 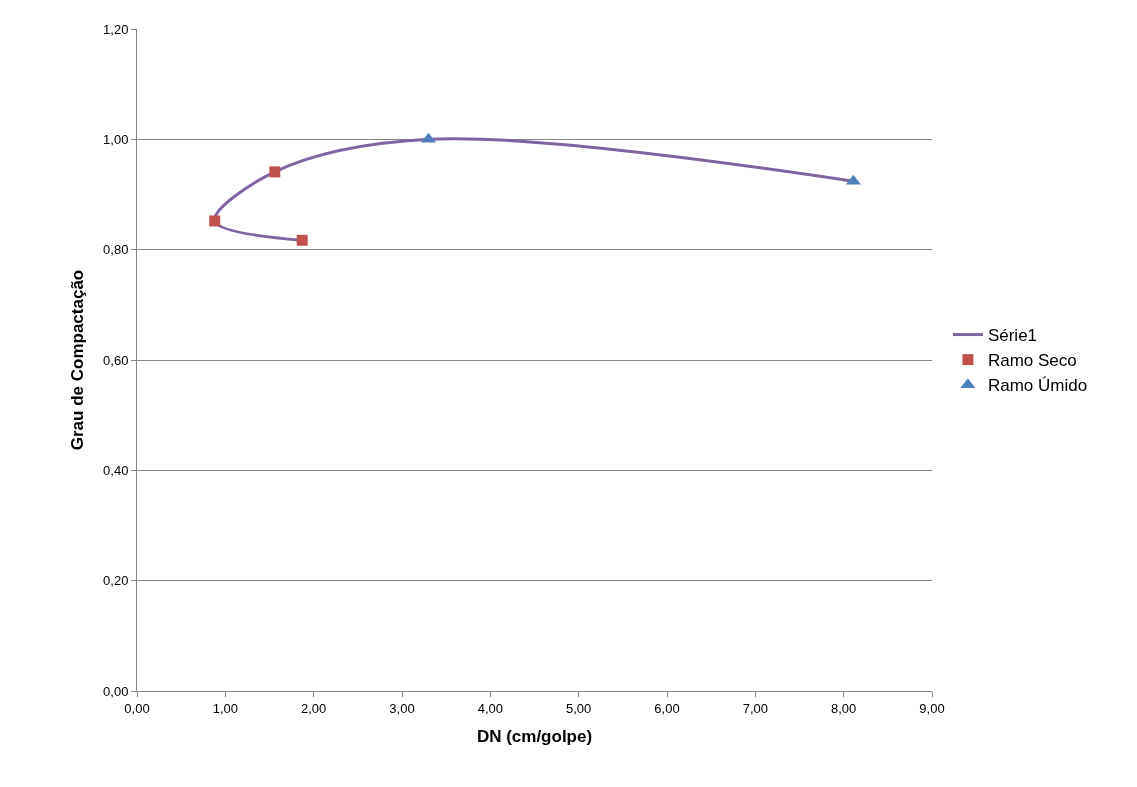 What do you see at coordinates (116, 470) in the screenshot?
I see `y-tick-label: 0,40` at bounding box center [116, 470].